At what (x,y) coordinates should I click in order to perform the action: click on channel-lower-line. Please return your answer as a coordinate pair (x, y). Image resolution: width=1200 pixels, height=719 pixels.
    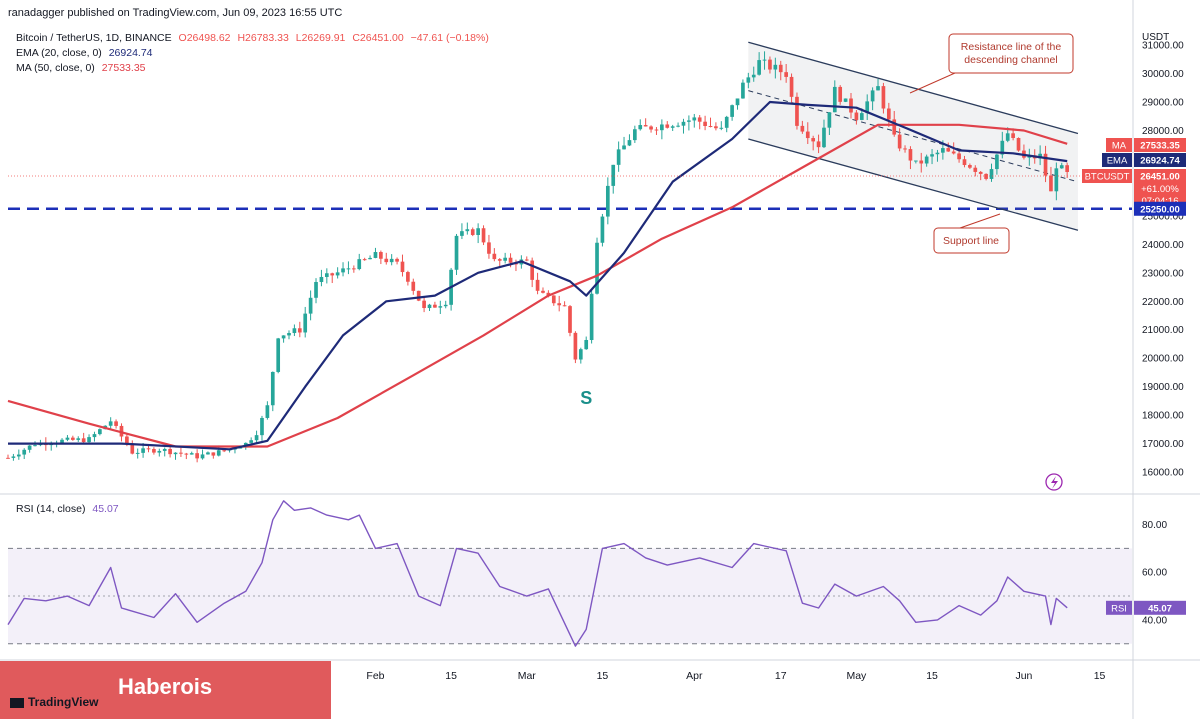
    Looking at the image, I should click on (913, 184).